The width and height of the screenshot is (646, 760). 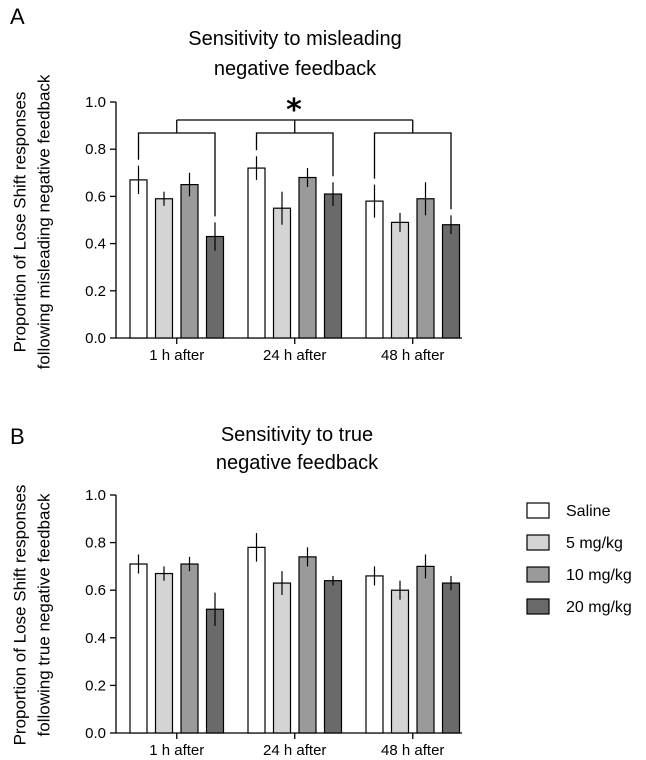 I want to click on legend-label: 5 mg/kg, so click(x=594, y=543).